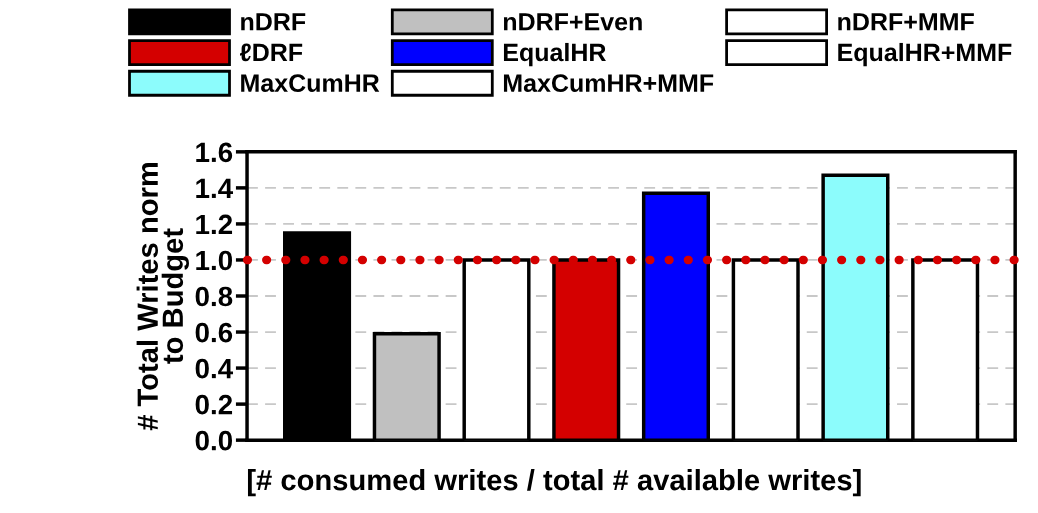 Image resolution: width=1038 pixels, height=513 pixels. I want to click on legend-label: ℓDRF, so click(271, 52).